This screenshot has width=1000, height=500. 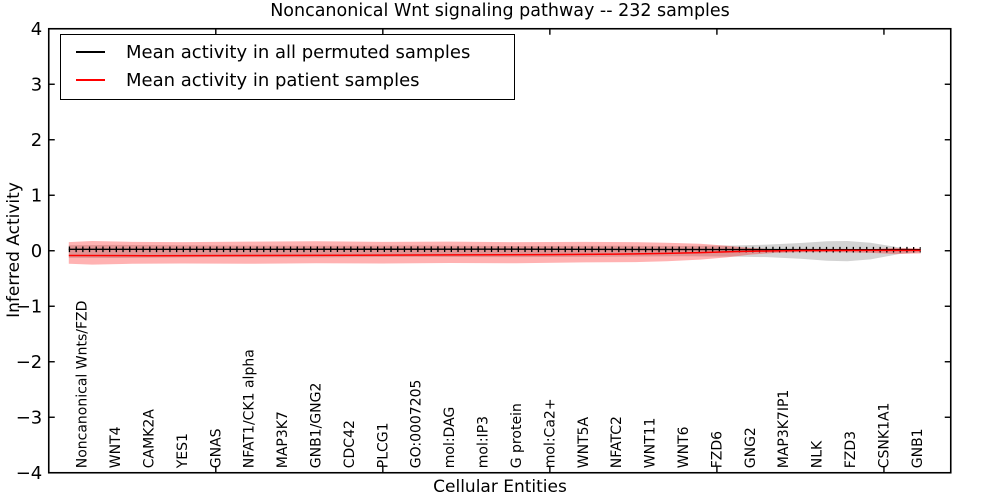 I want to click on patient-mean-line, so click(x=494, y=253).